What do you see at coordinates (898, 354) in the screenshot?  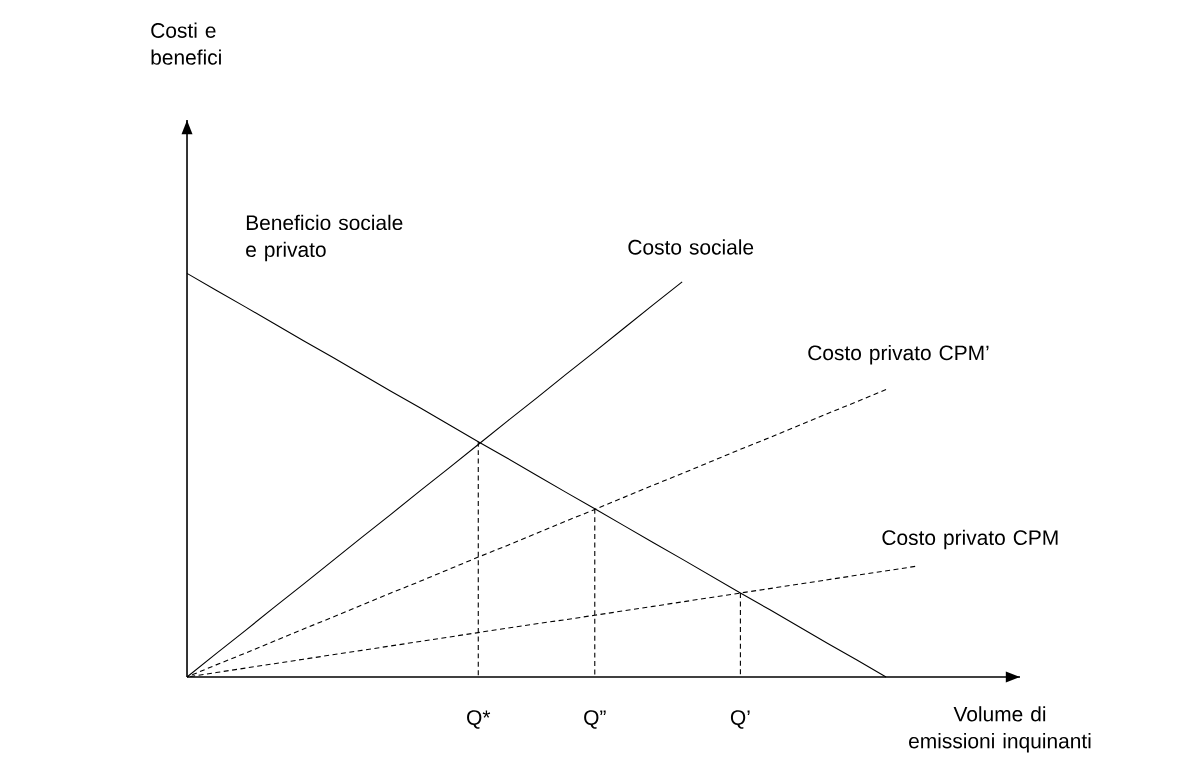 I see `series-label: Costo privato CPM’` at bounding box center [898, 354].